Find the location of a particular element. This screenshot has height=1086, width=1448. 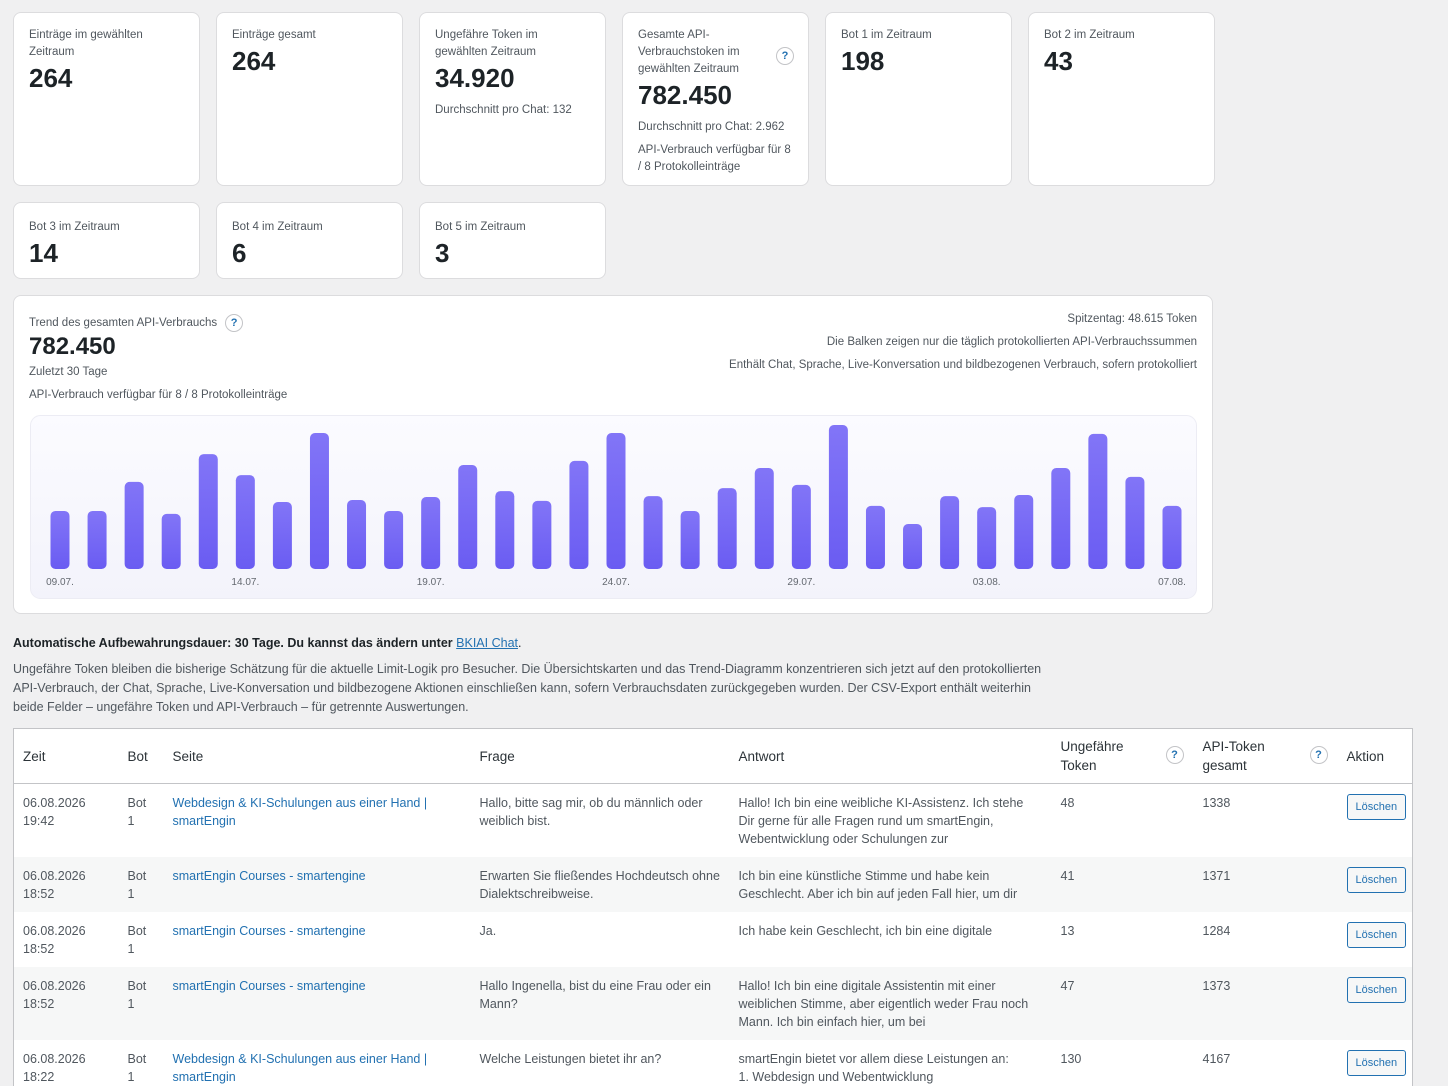

stat-card: Bot 2 im Zeitraum 43 is located at coordinates (1121, 99).